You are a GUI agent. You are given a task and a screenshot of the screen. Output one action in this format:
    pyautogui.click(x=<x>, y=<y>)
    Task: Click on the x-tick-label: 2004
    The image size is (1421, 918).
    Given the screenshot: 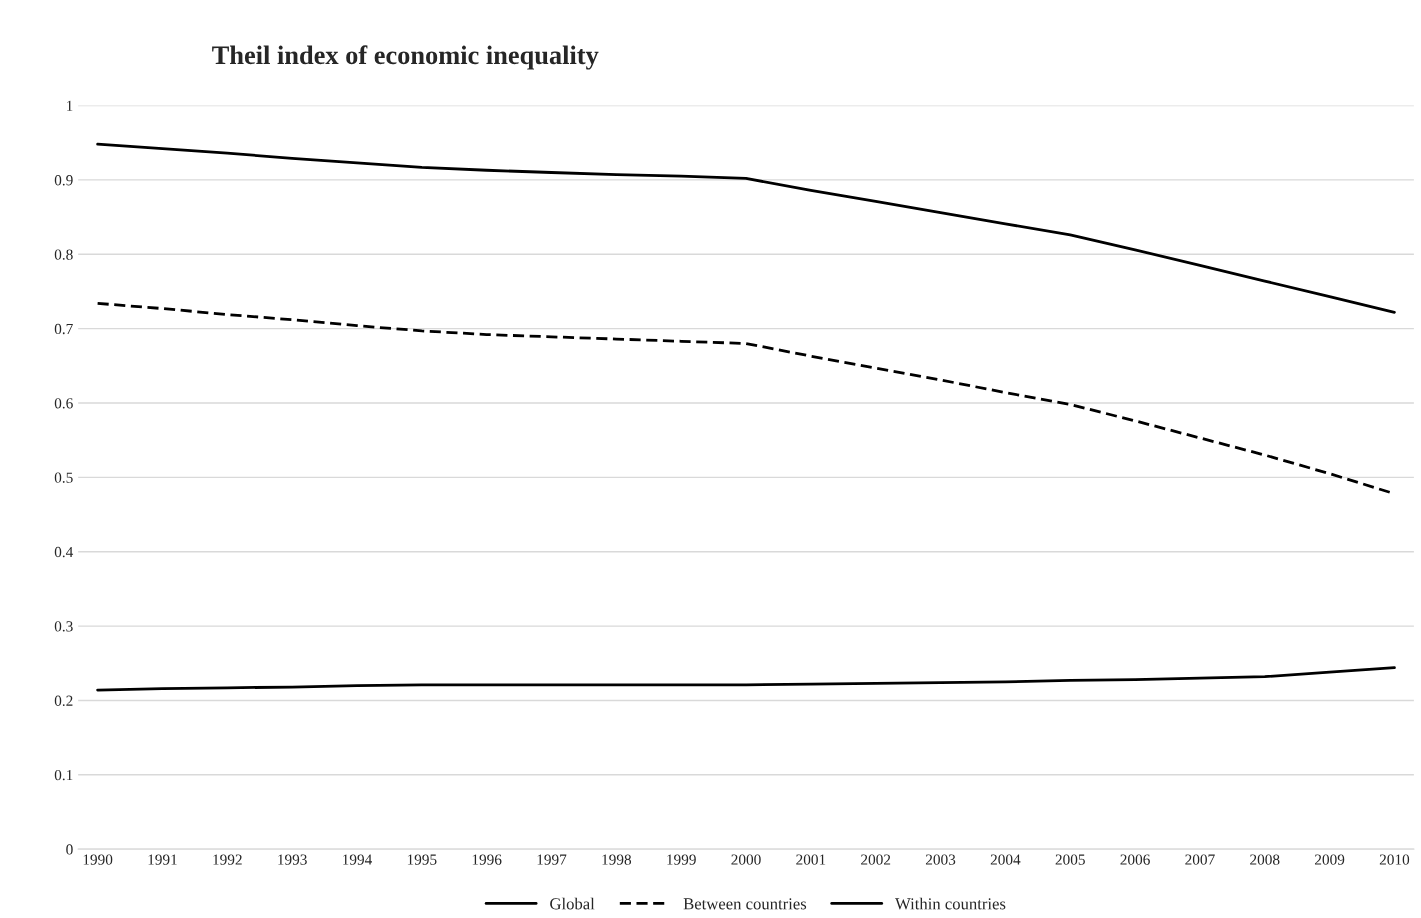 What is the action you would take?
    pyautogui.click(x=1005, y=859)
    